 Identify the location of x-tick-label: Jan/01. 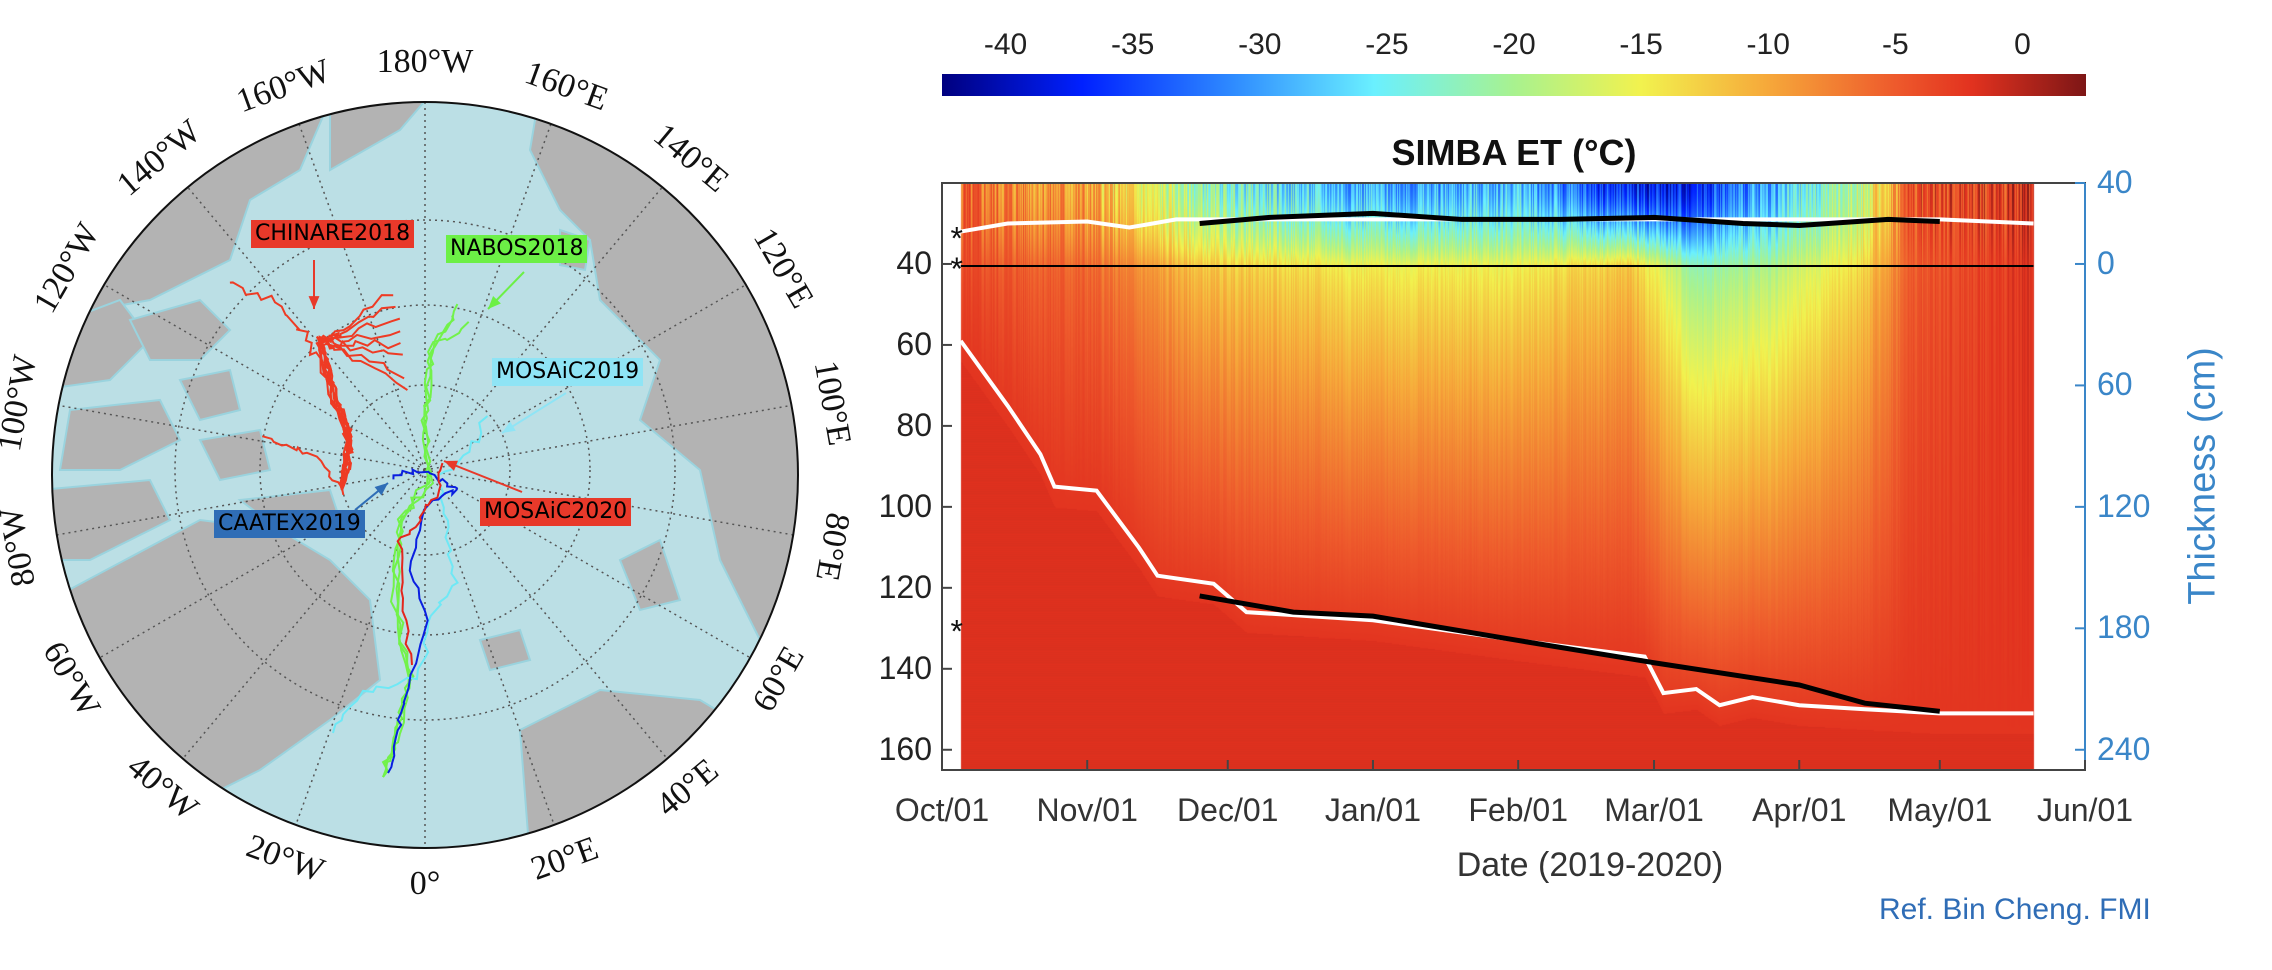
(1372, 810).